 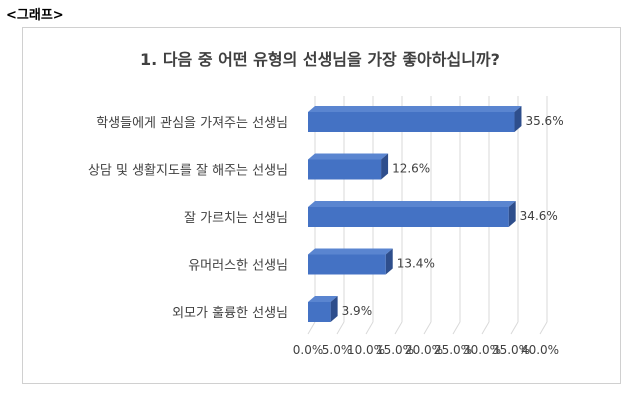 I want to click on x-tick-label: 30.0%, so click(x=482, y=350).